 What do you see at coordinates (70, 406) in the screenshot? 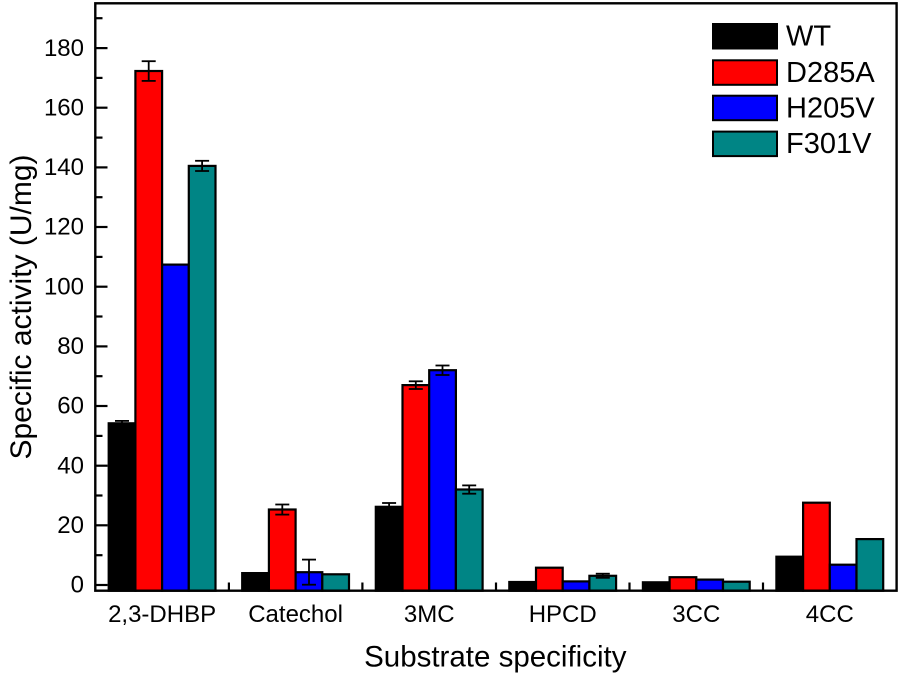
I see `svg-text: 60` at bounding box center [70, 406].